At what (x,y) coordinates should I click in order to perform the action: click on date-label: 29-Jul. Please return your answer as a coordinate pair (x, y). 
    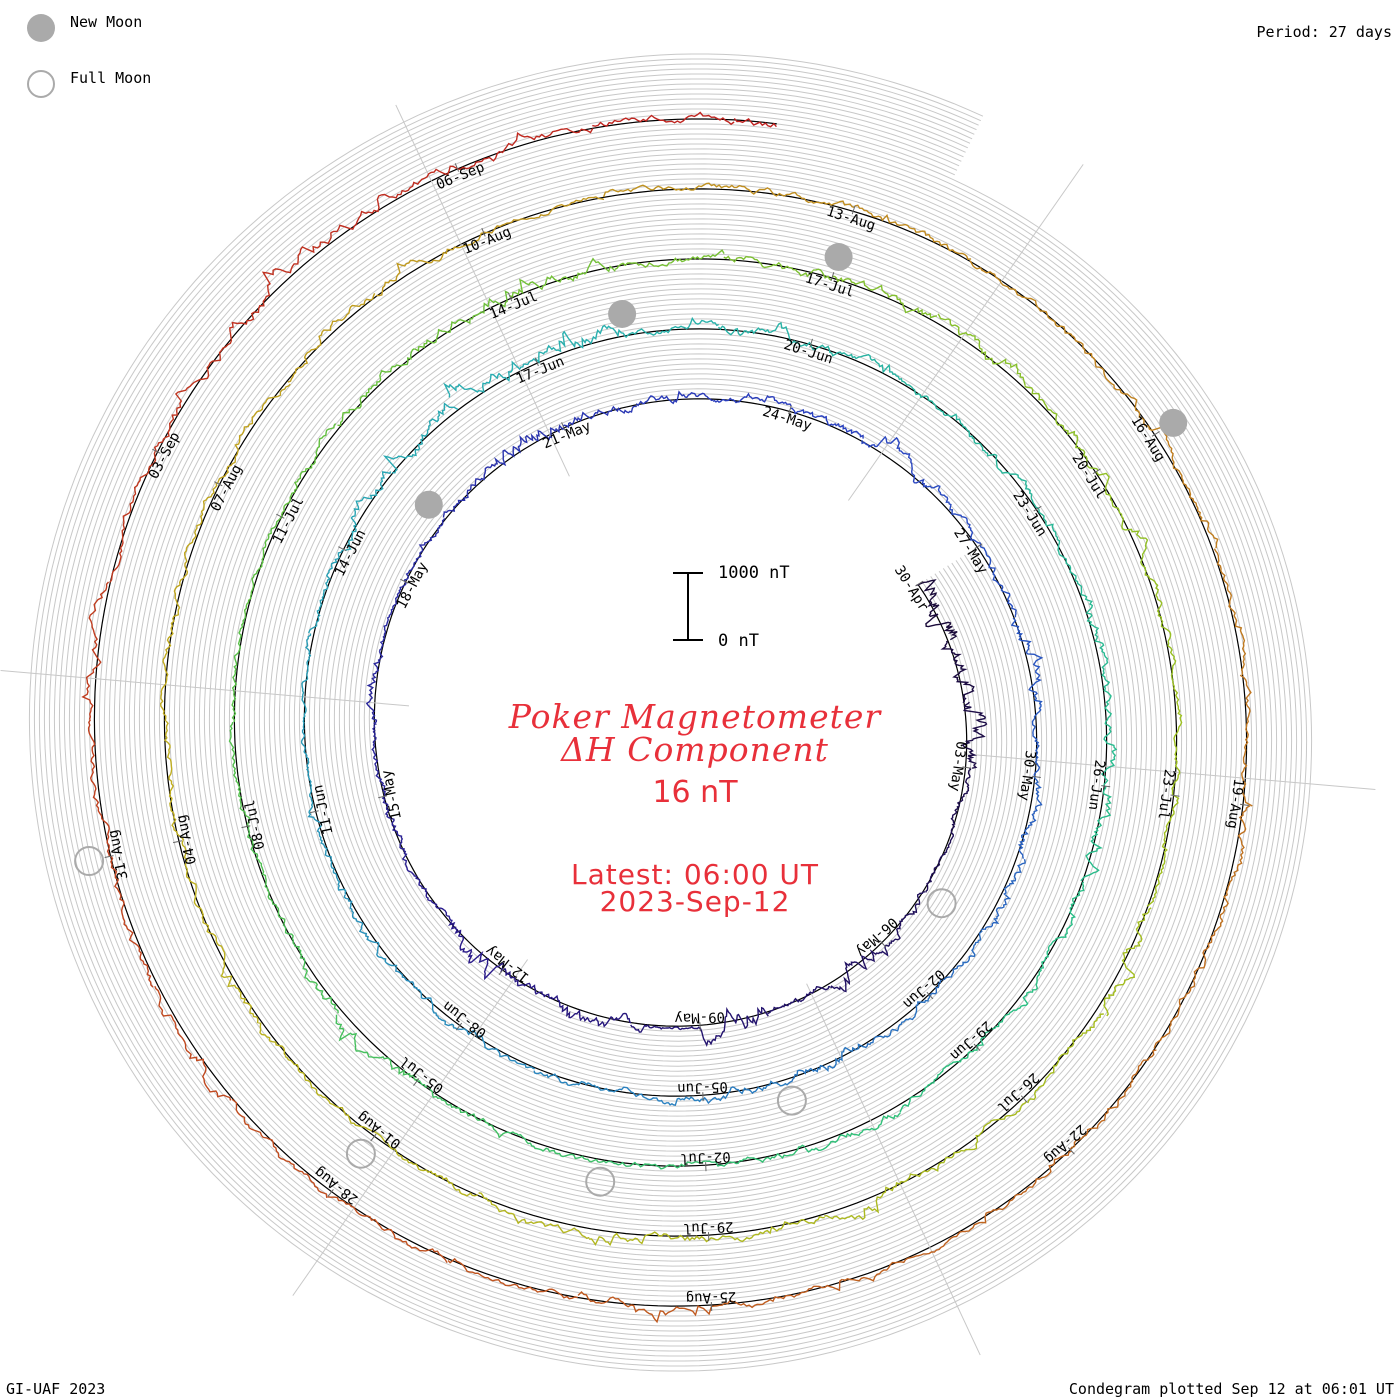
    Looking at the image, I should click on (708, 1227).